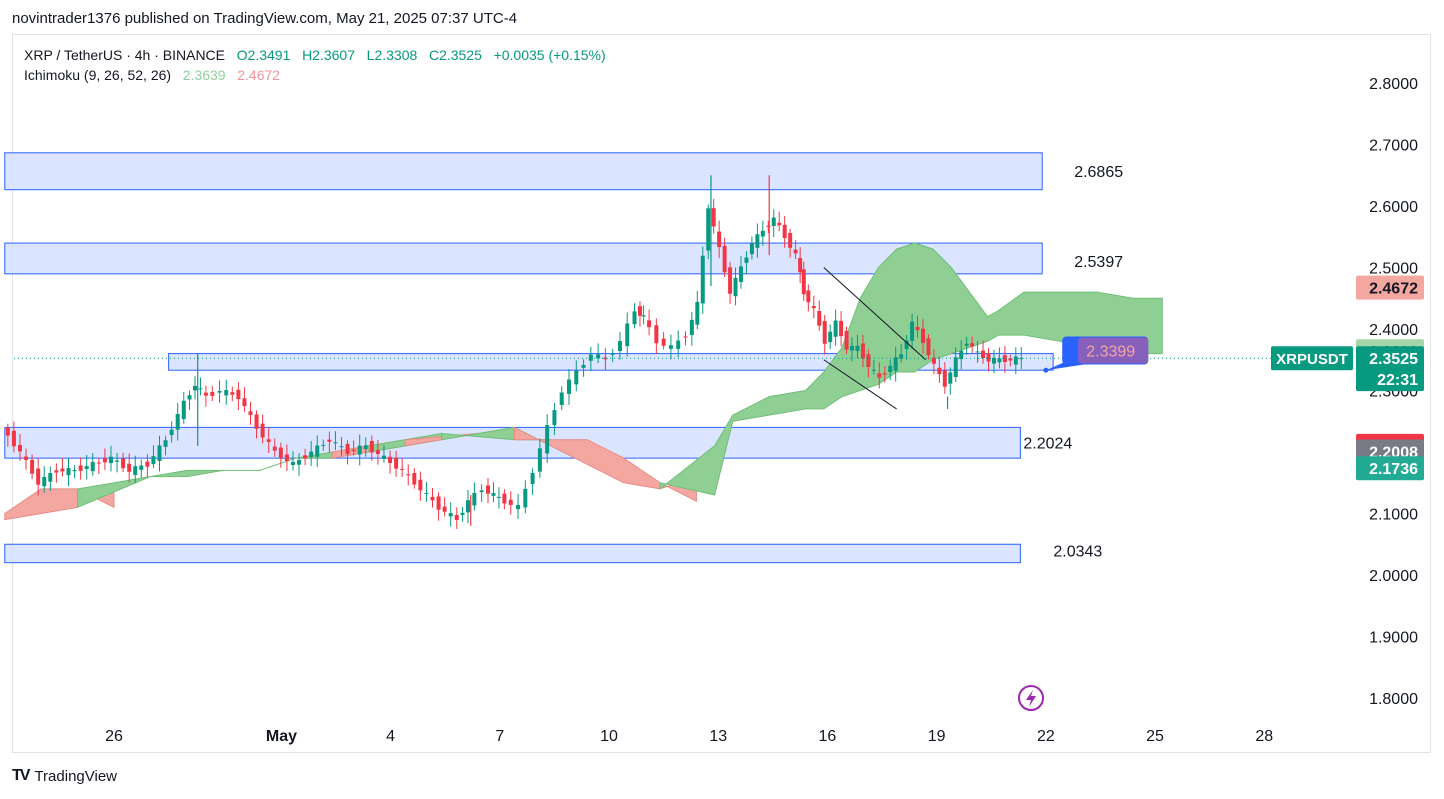  I want to click on symbol-badge-label: XRPUSDT, so click(1312, 359).